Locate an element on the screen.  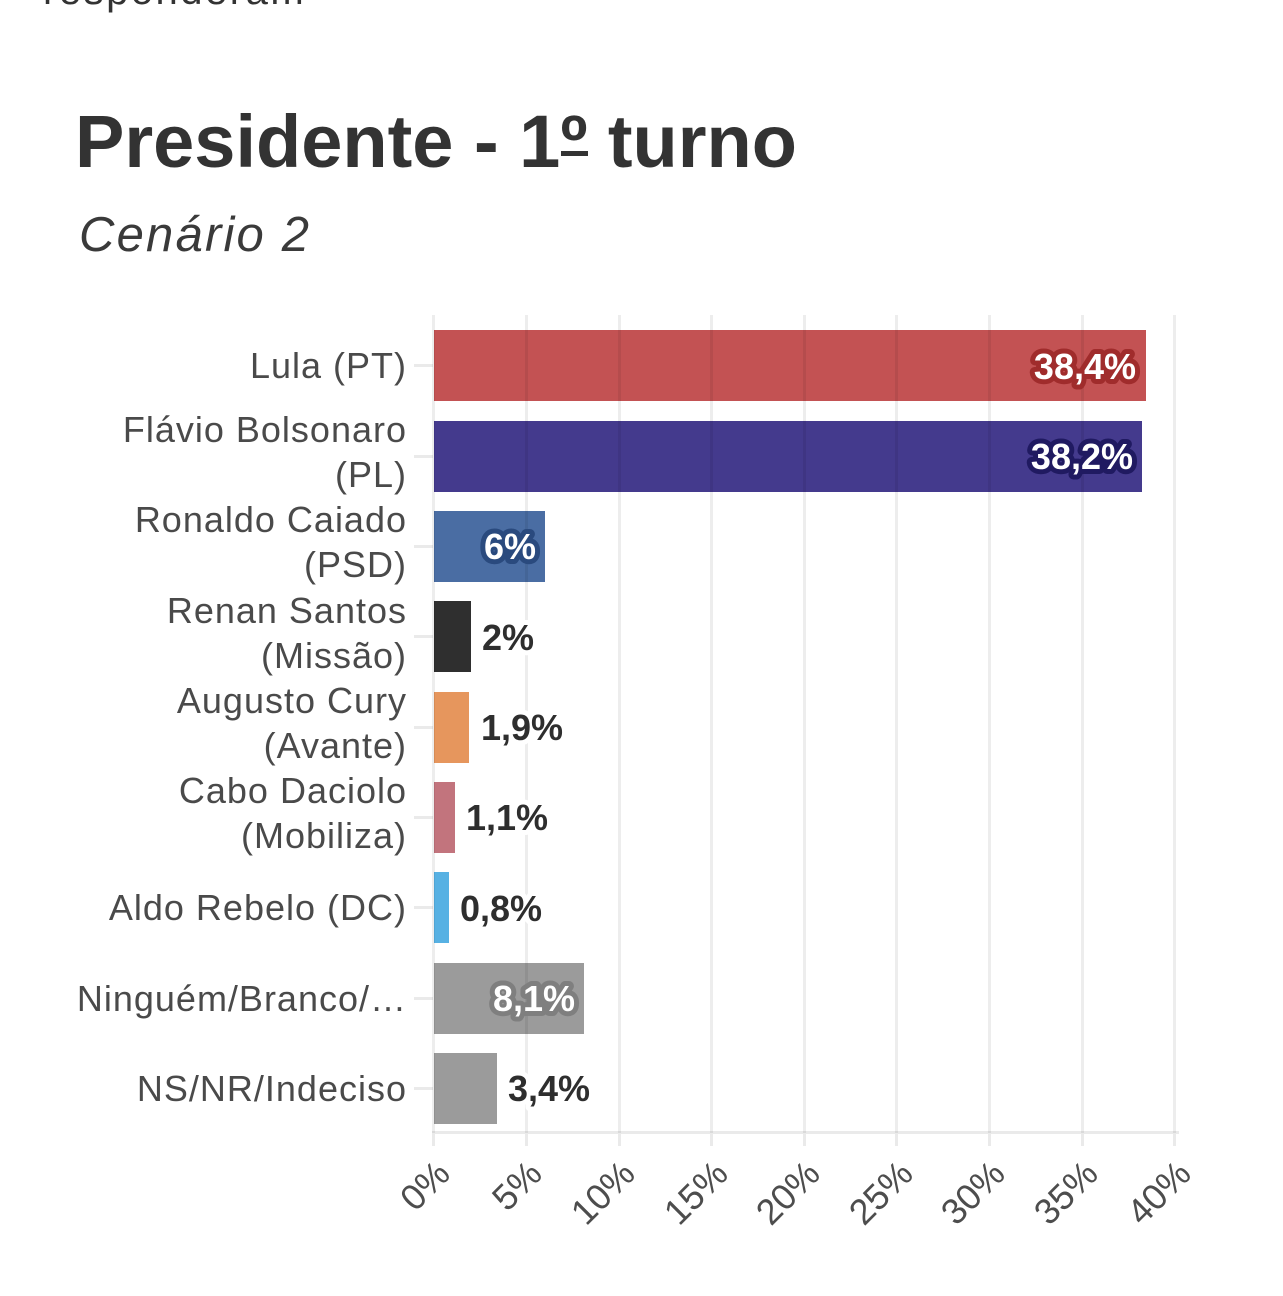
svg-text: 0,8% is located at coordinates (501, 908).